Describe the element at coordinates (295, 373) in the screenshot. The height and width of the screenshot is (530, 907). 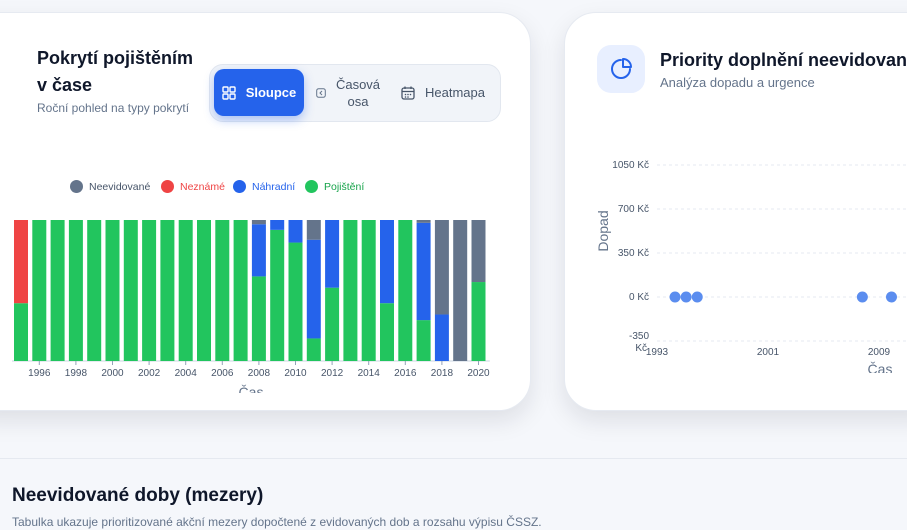
I see `x-tick-label: 2010` at that location.